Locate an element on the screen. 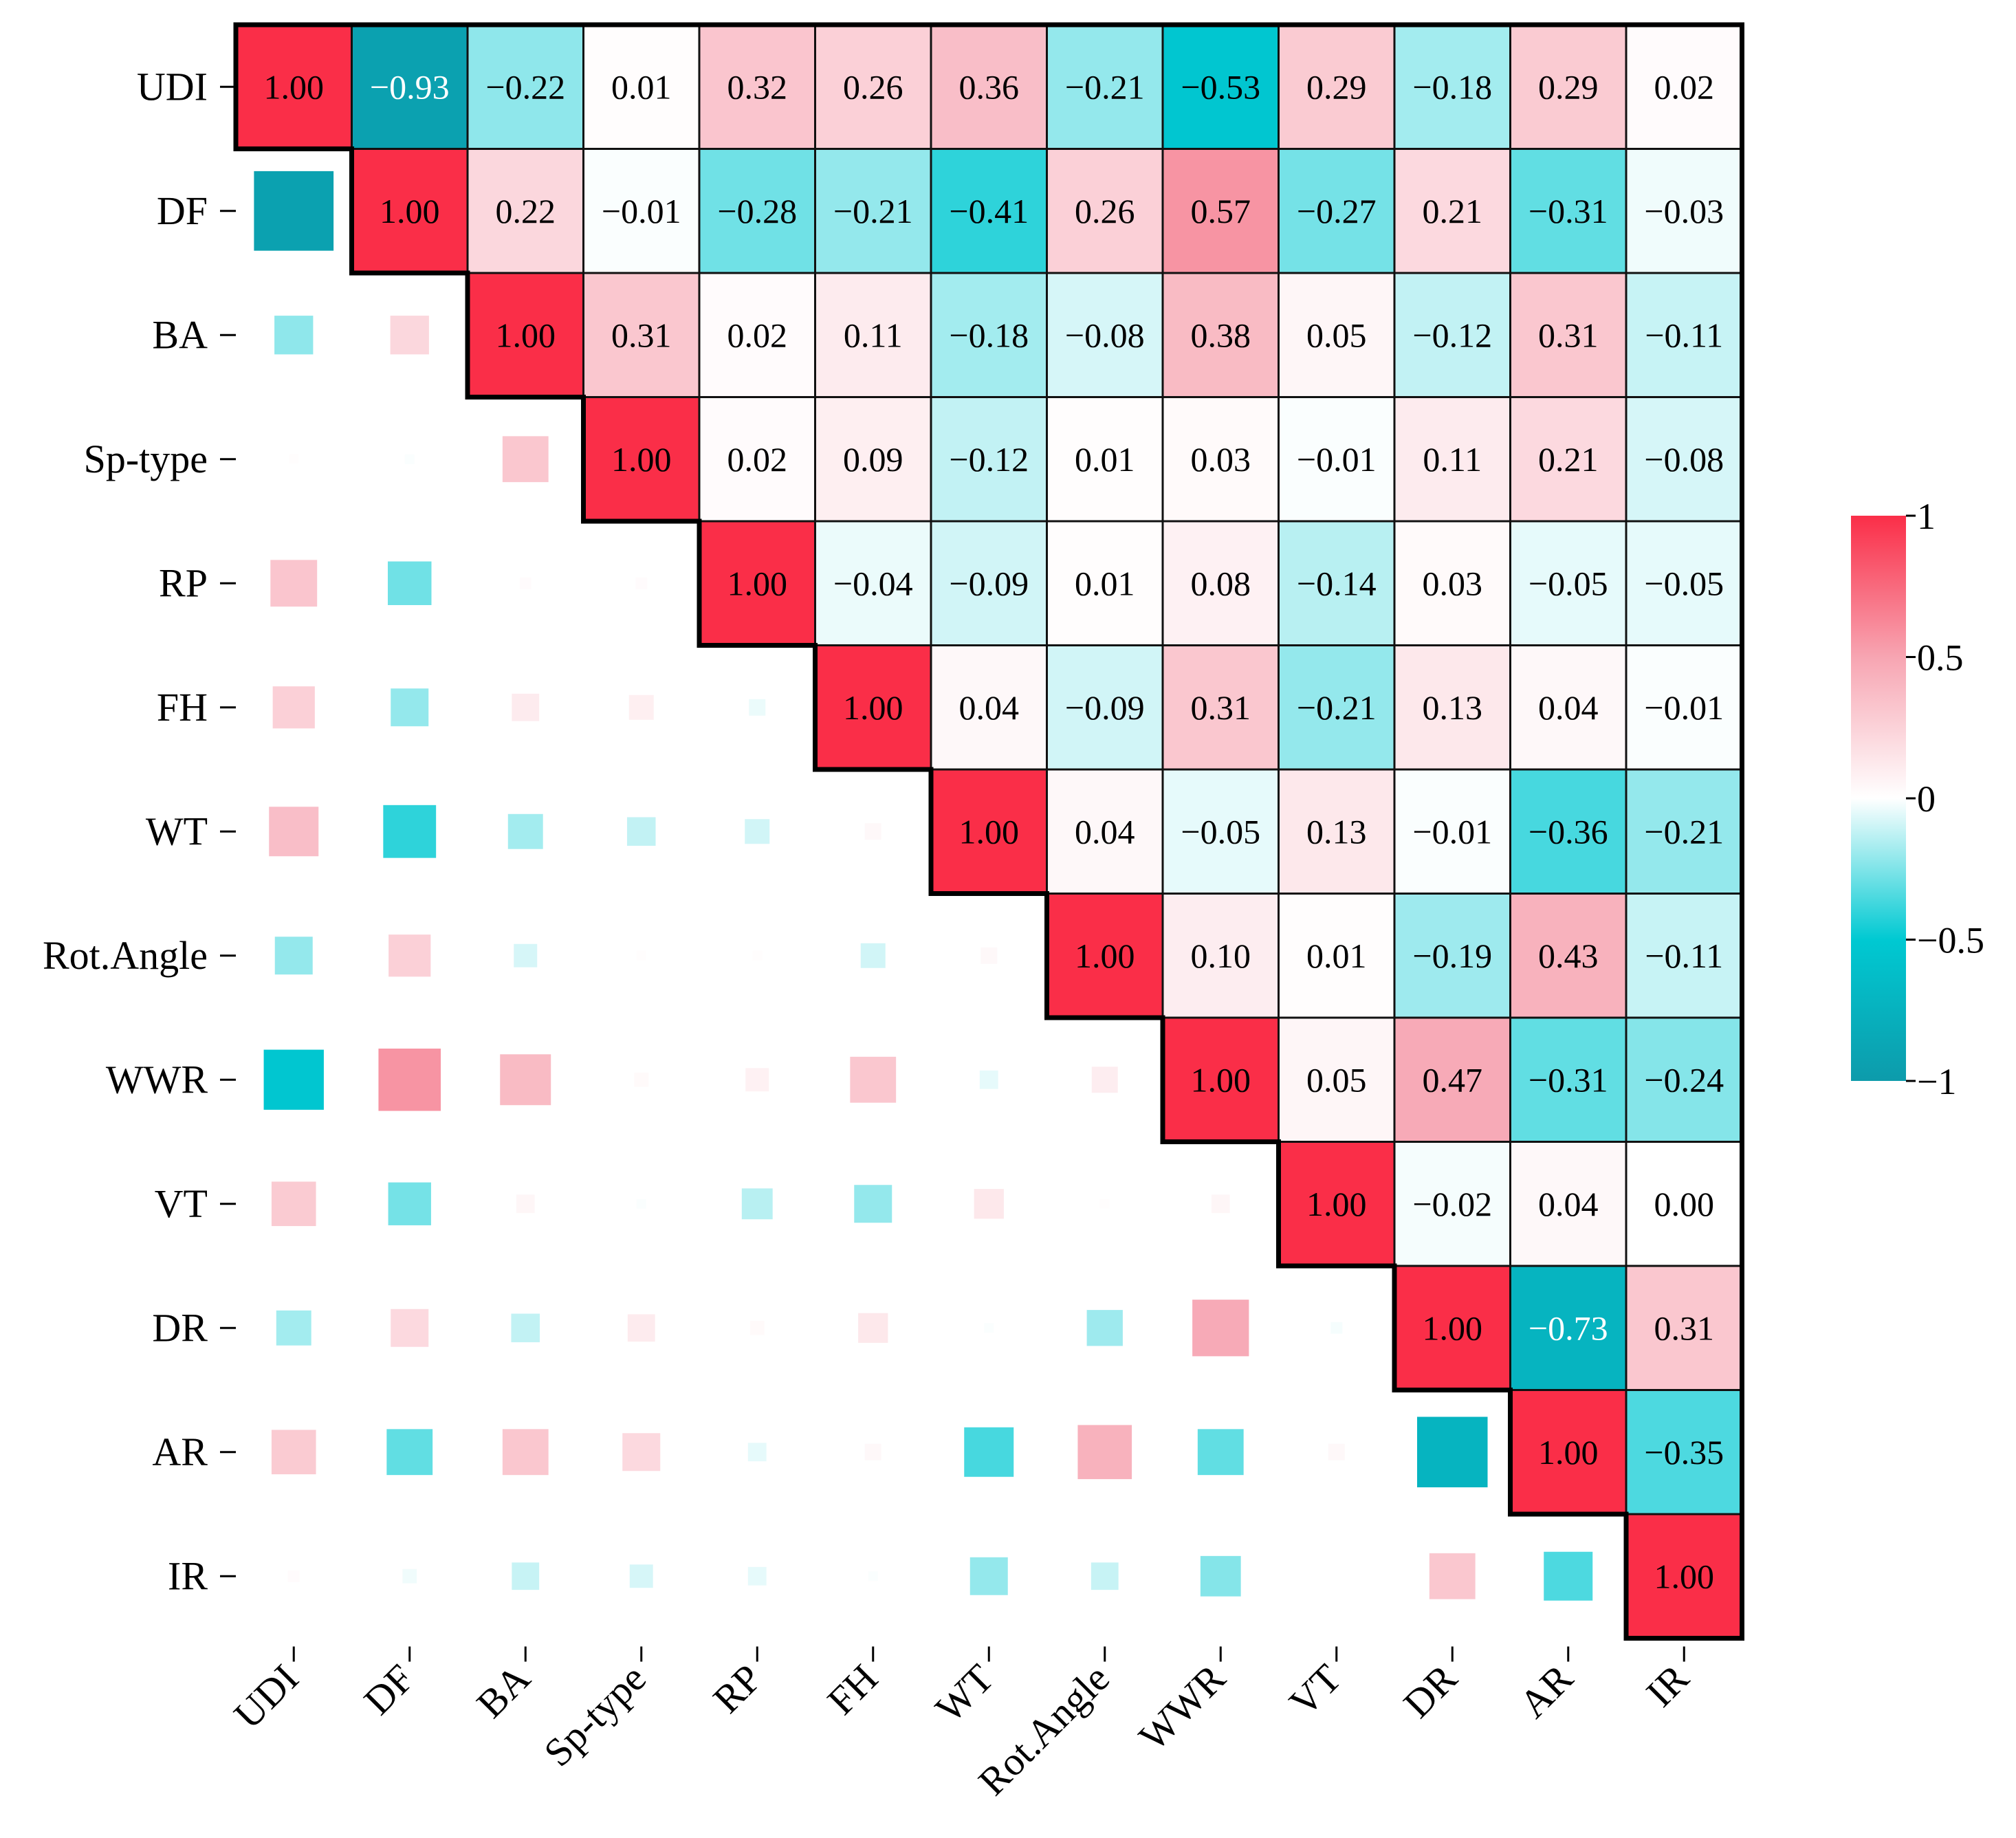  cell-value-Rot.Angle-WWR: 0.10 is located at coordinates (1221, 956).